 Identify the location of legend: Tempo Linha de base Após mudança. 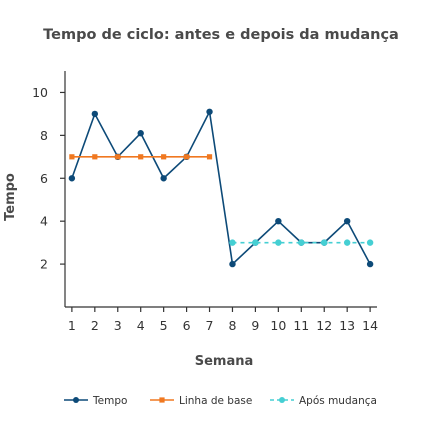
(220, 401).